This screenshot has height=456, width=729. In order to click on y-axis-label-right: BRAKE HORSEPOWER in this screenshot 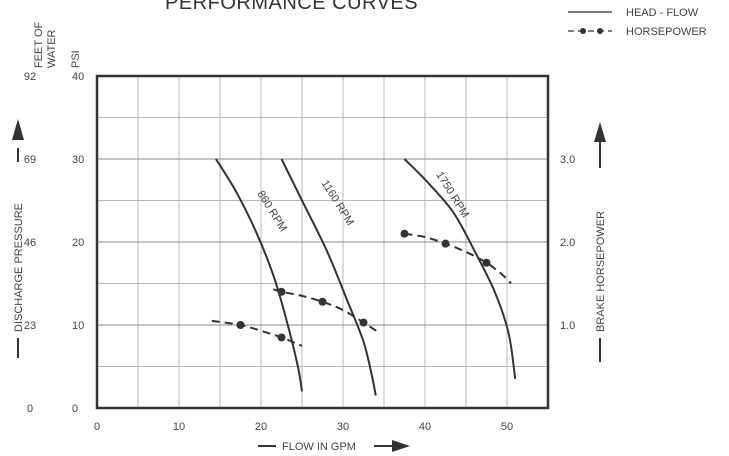, I will do `click(600, 242)`.